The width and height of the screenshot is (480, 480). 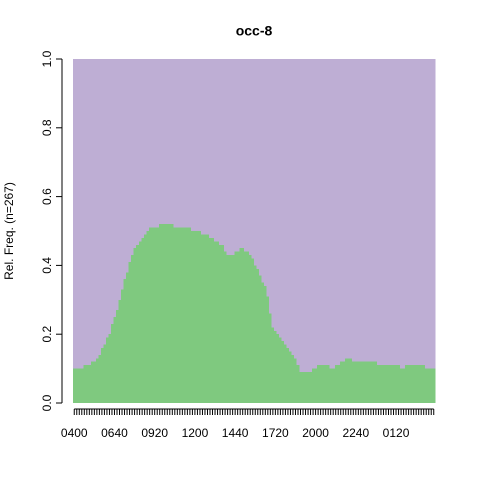 I want to click on chart-title: occ-8, so click(x=254, y=31).